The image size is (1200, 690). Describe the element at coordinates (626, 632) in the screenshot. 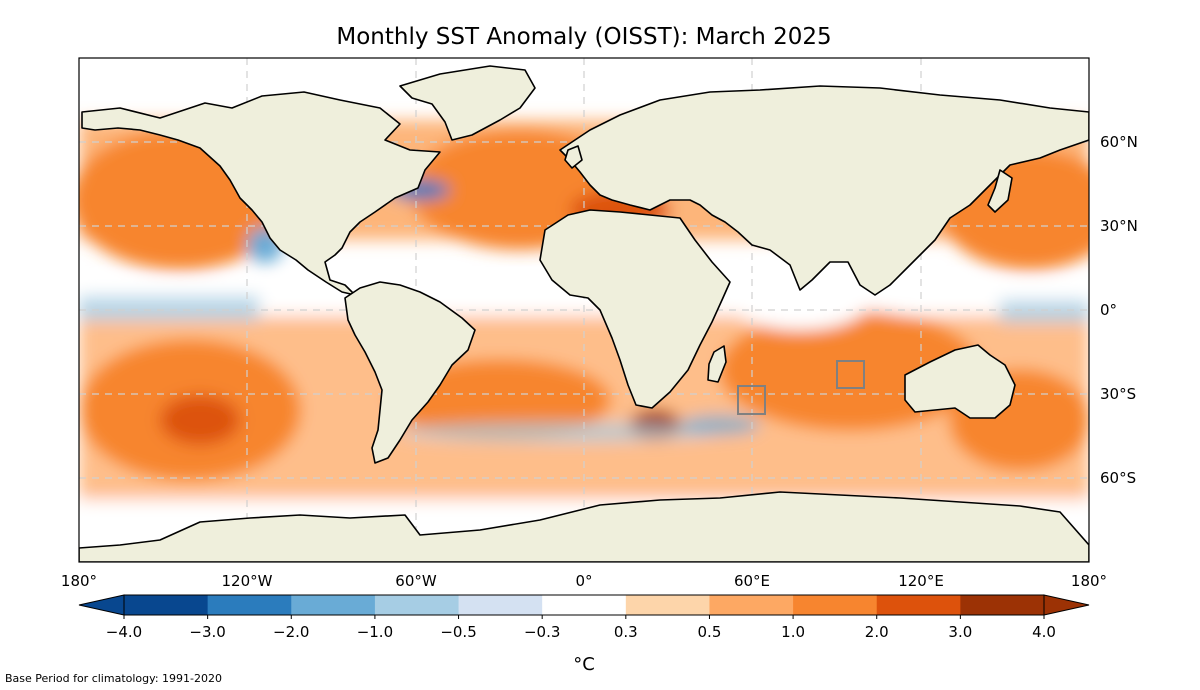

I see `colorbar-tick-label: 0.3` at that location.